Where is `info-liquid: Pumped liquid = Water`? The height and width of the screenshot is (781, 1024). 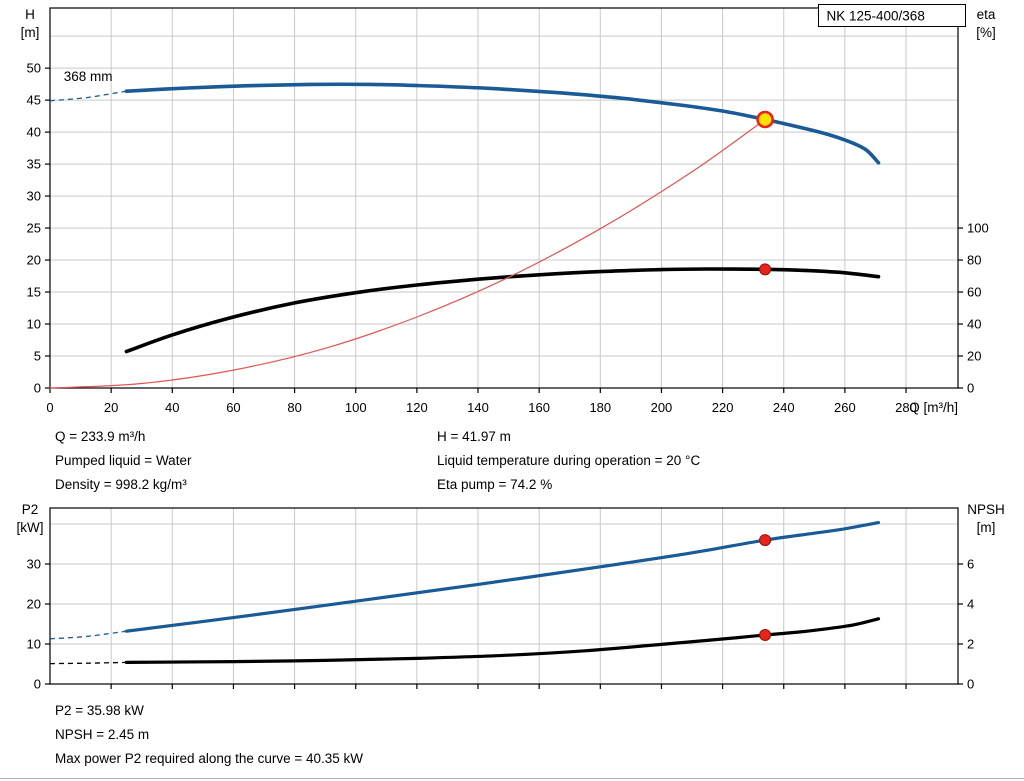
info-liquid: Pumped liquid = Water is located at coordinates (123, 460).